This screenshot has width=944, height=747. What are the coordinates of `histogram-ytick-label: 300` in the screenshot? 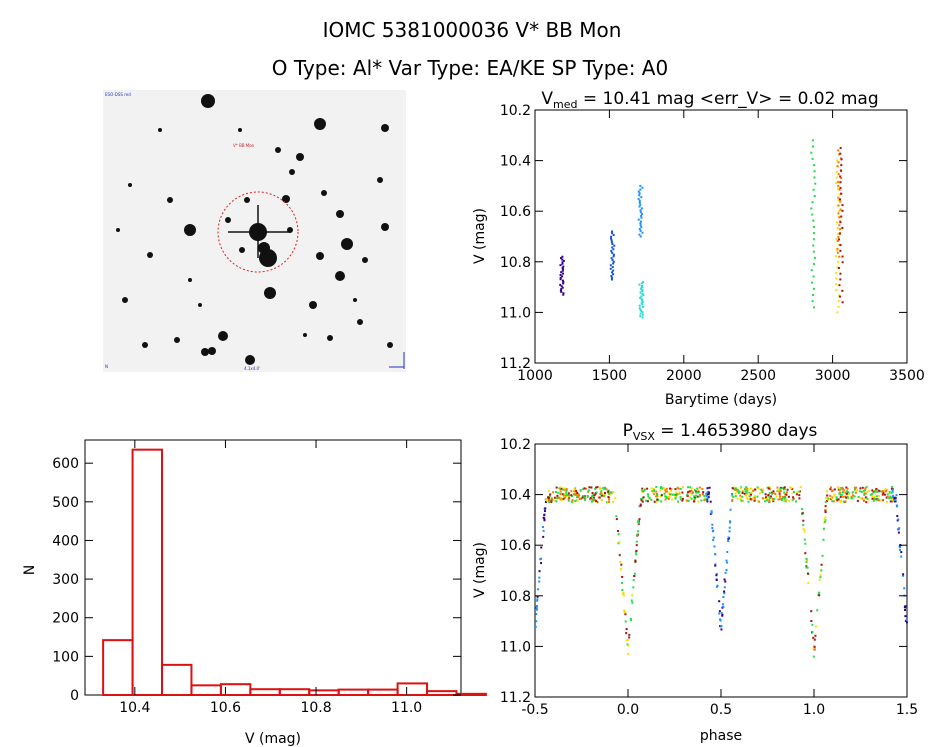 It's located at (65, 580).